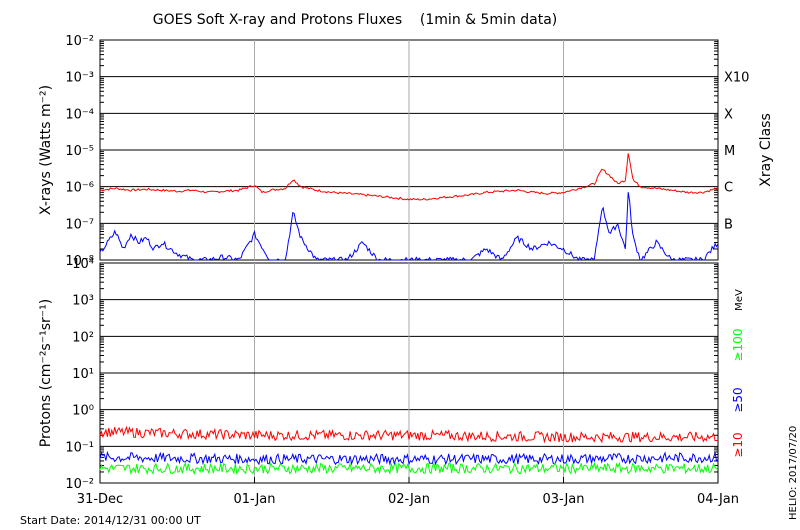  Describe the element at coordinates (100, 499) in the screenshot. I see `x-tick-label: 31-Dec` at that location.